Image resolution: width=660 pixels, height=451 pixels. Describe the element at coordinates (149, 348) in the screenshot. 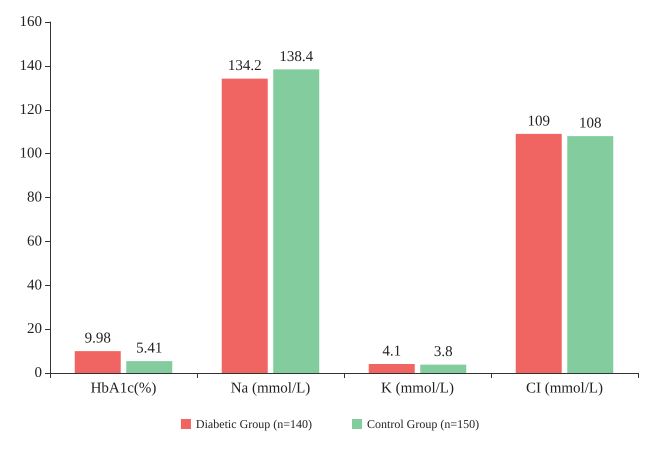

I see `data-label: 5.41` at that location.